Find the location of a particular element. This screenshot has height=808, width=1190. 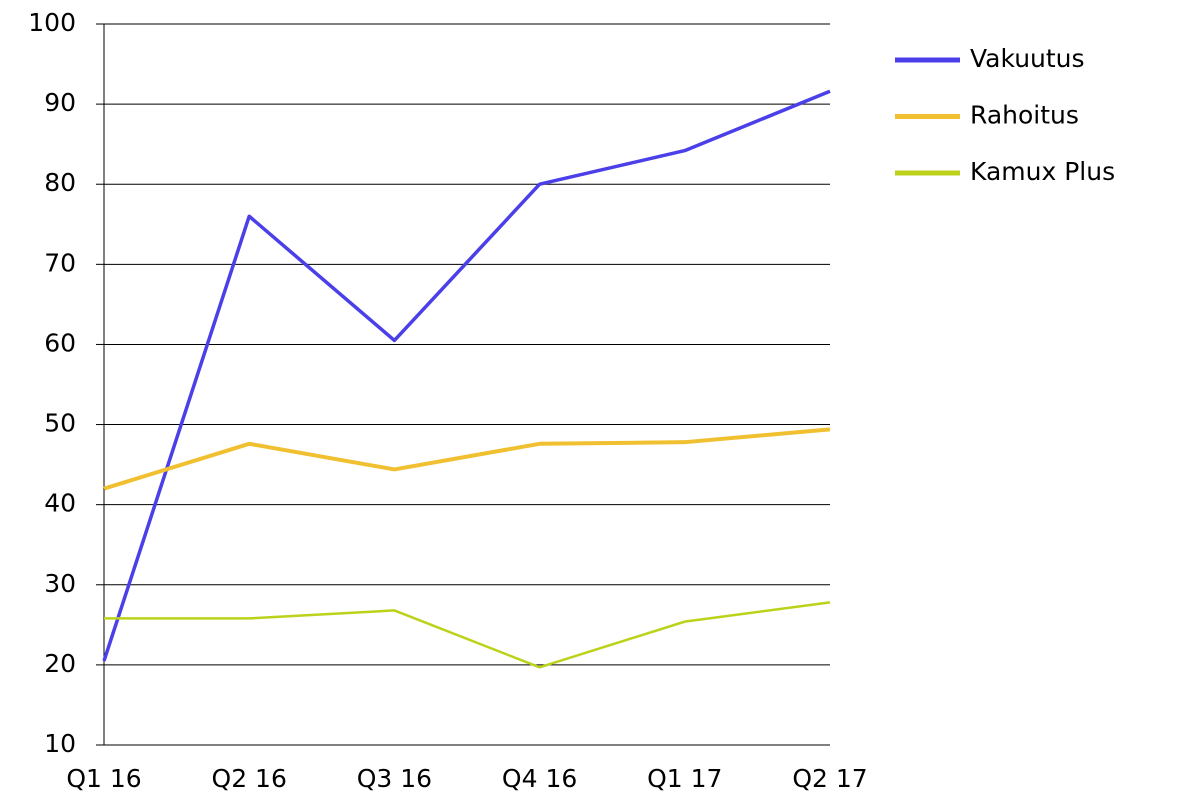

y-tick-label: 50 is located at coordinates (60, 423).